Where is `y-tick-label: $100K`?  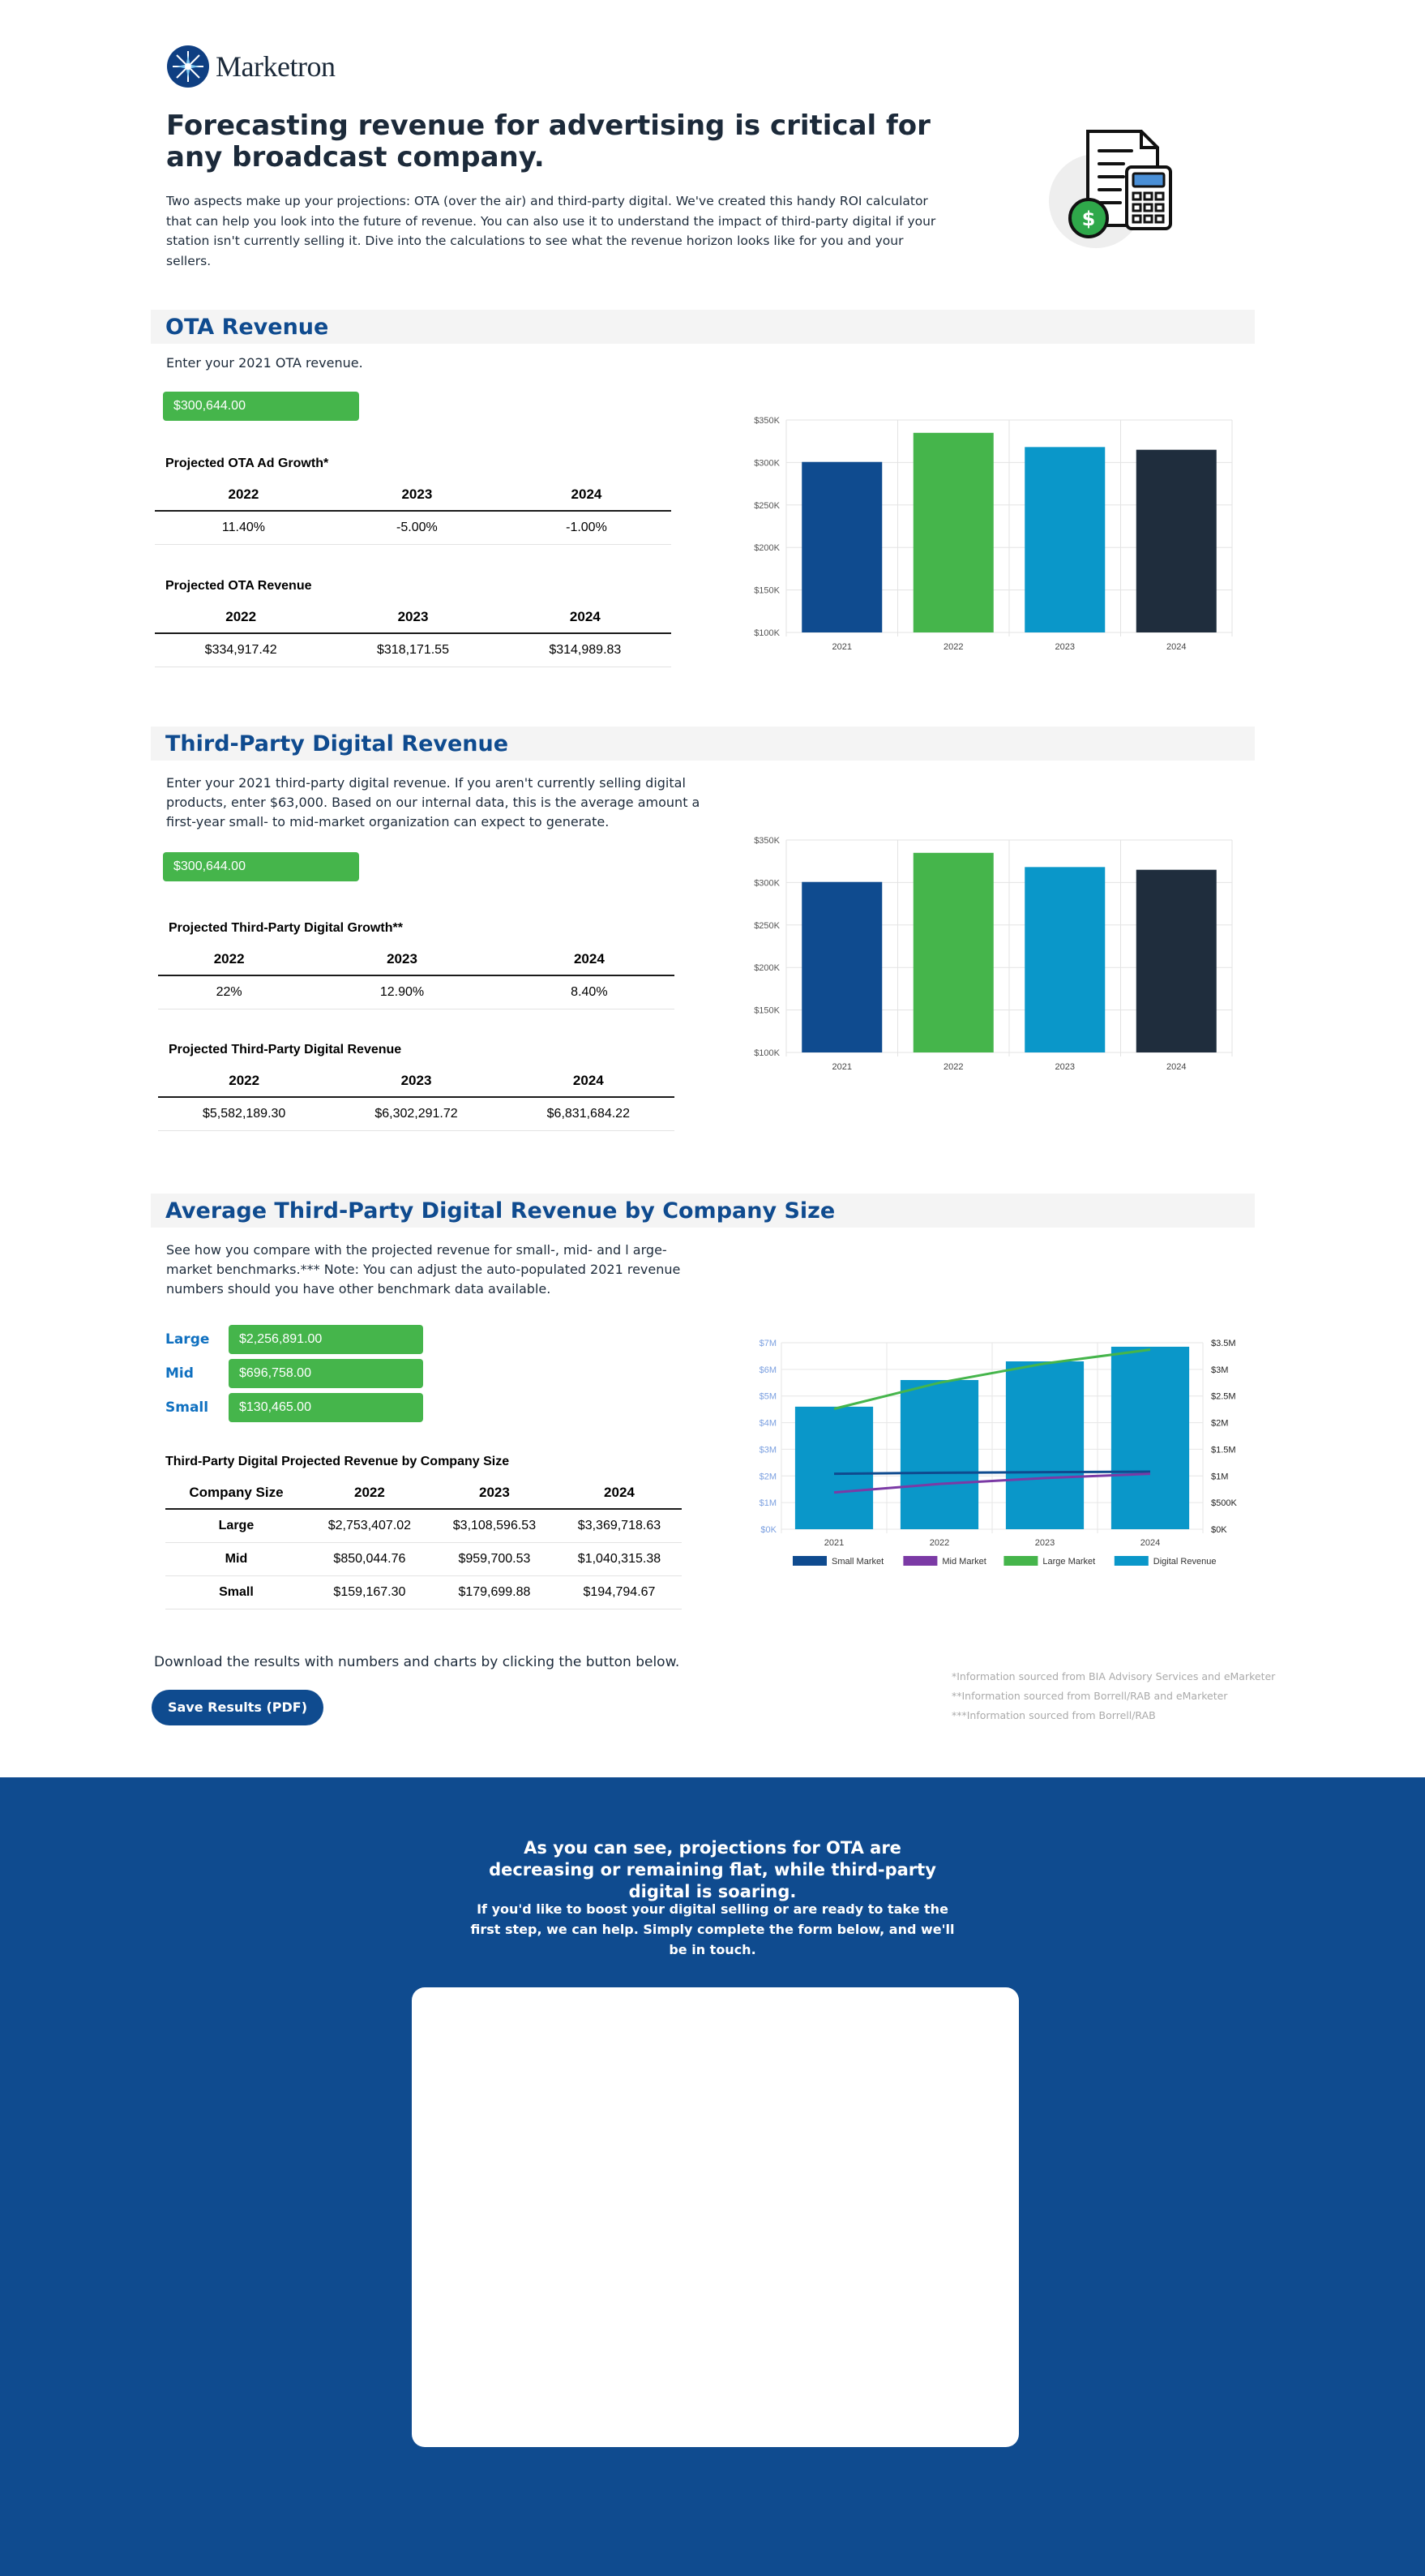
y-tick-label: $100K is located at coordinates (767, 633).